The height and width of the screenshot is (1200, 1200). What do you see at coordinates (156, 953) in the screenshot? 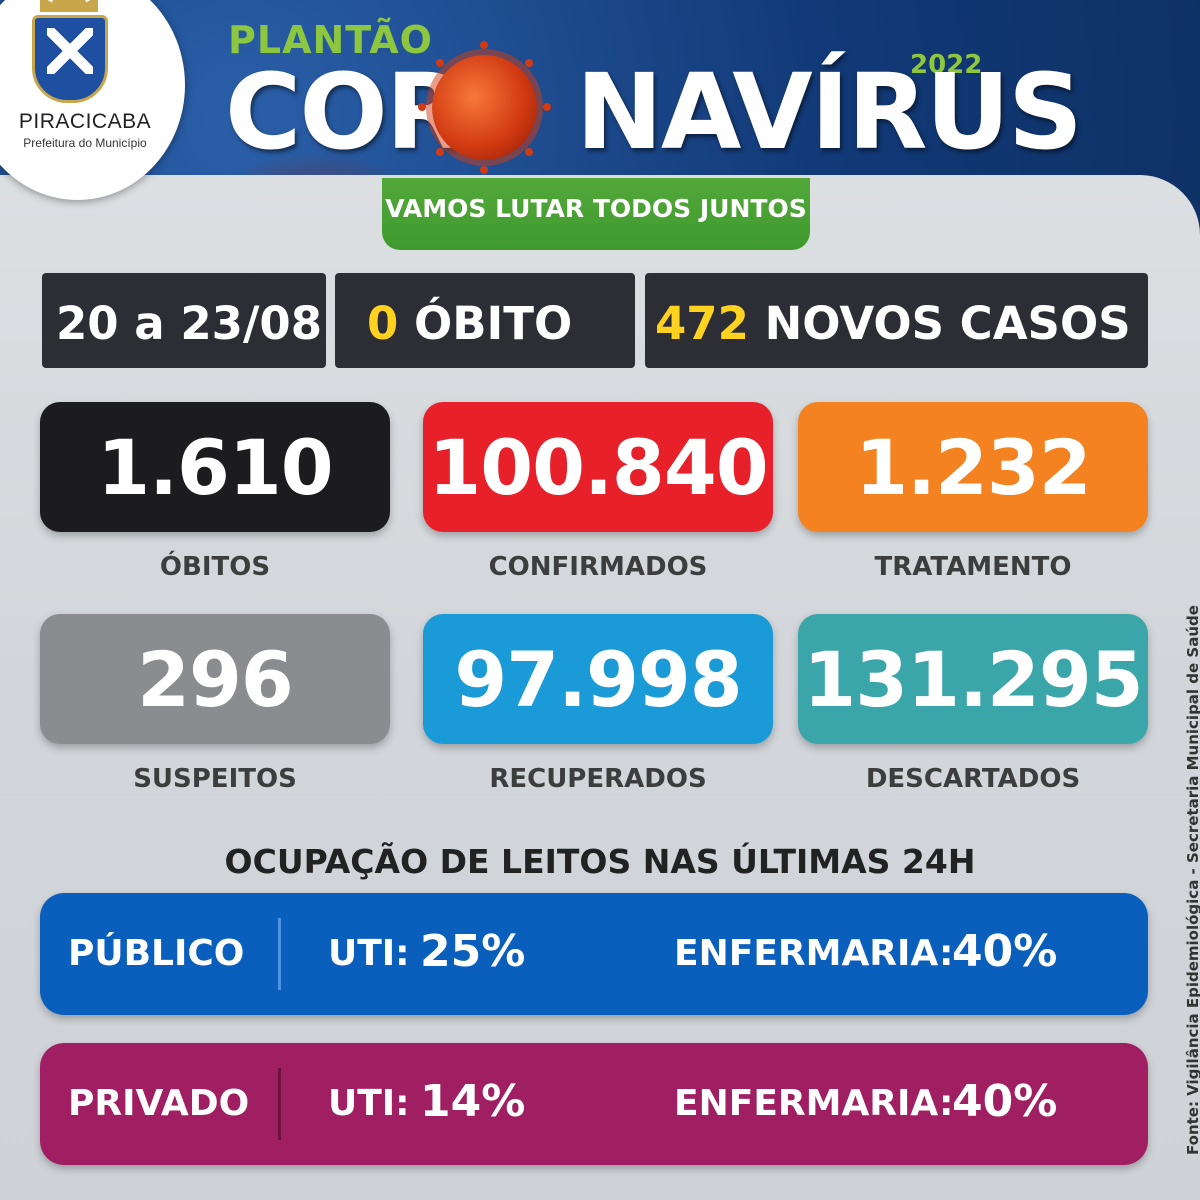
I see `sector-label: PÚBLICO` at bounding box center [156, 953].